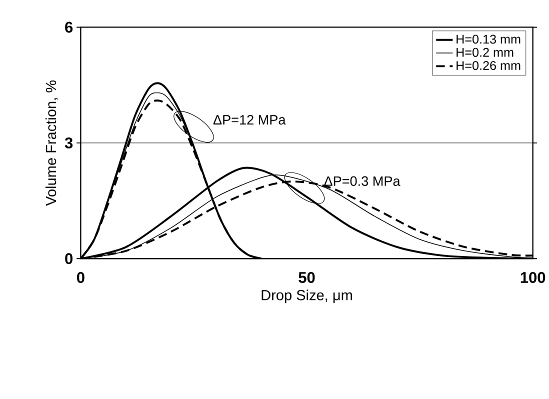 Image resolution: width=549 pixels, height=399 pixels. I want to click on y-tick-label: 0, so click(69, 258).